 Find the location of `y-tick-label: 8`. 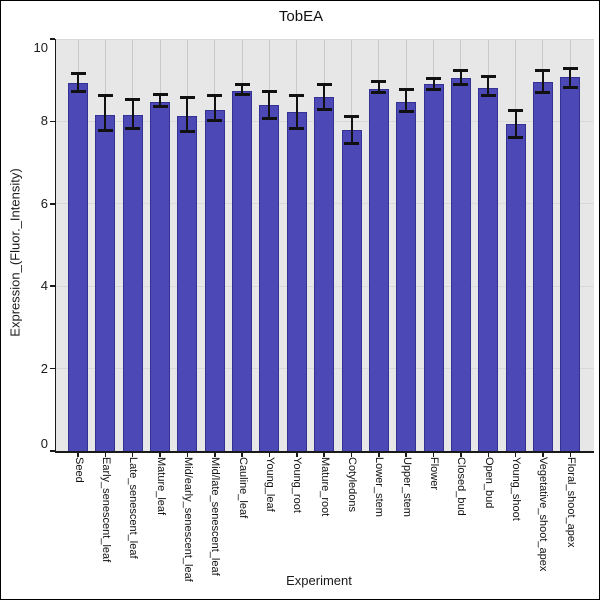

y-tick-label: 8 is located at coordinates (44, 121).